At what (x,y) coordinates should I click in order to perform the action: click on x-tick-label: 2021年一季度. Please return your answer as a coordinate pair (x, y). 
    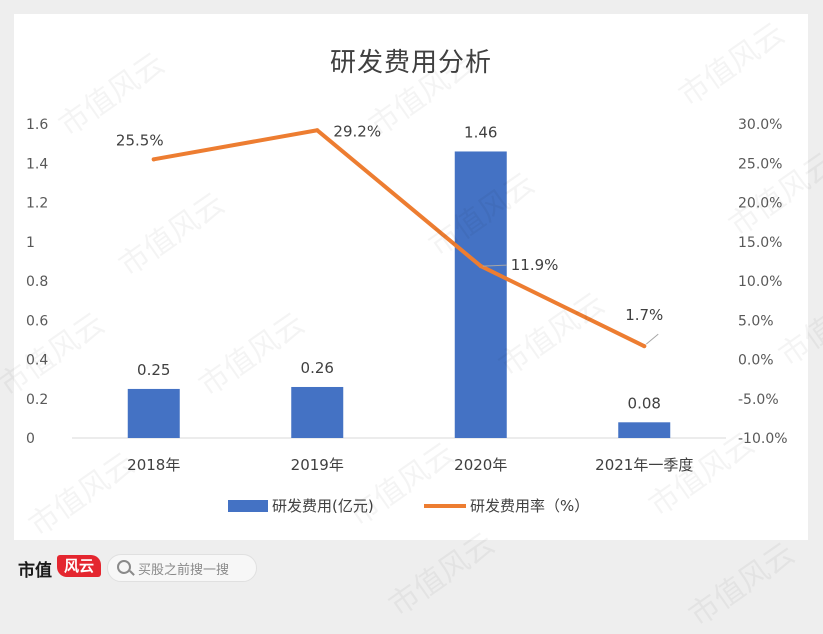
    Looking at the image, I should click on (644, 465).